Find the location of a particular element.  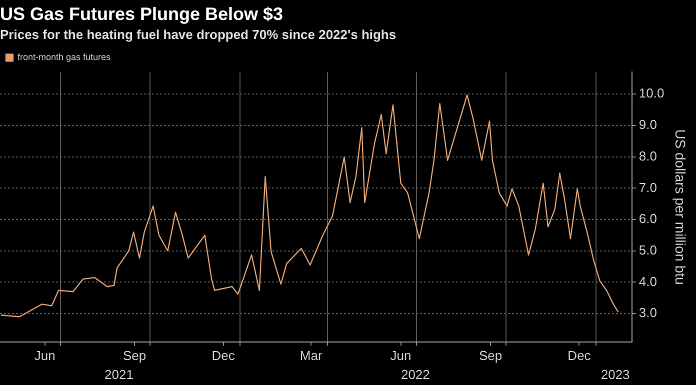

x-tick-label: Mar is located at coordinates (311, 356).